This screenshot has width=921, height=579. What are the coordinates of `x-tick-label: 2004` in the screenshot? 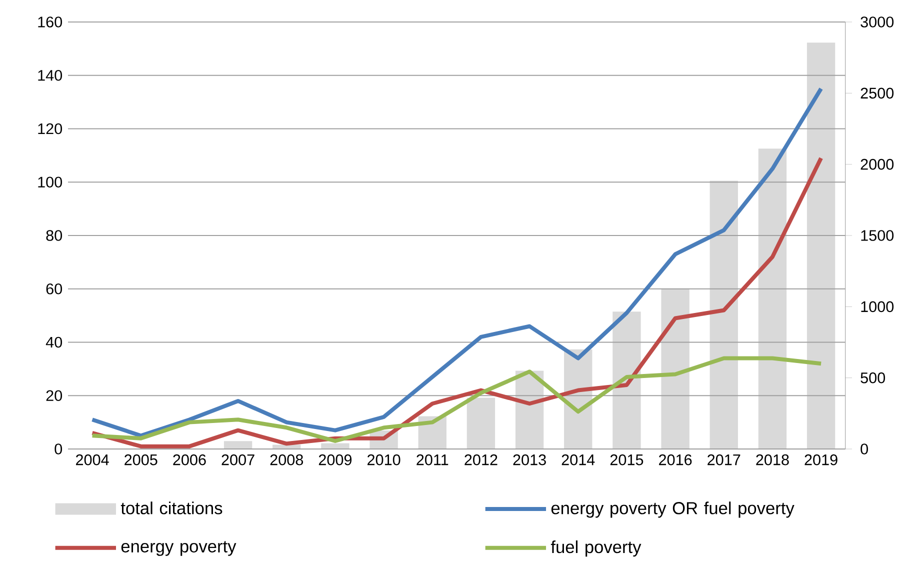 It's located at (92, 460).